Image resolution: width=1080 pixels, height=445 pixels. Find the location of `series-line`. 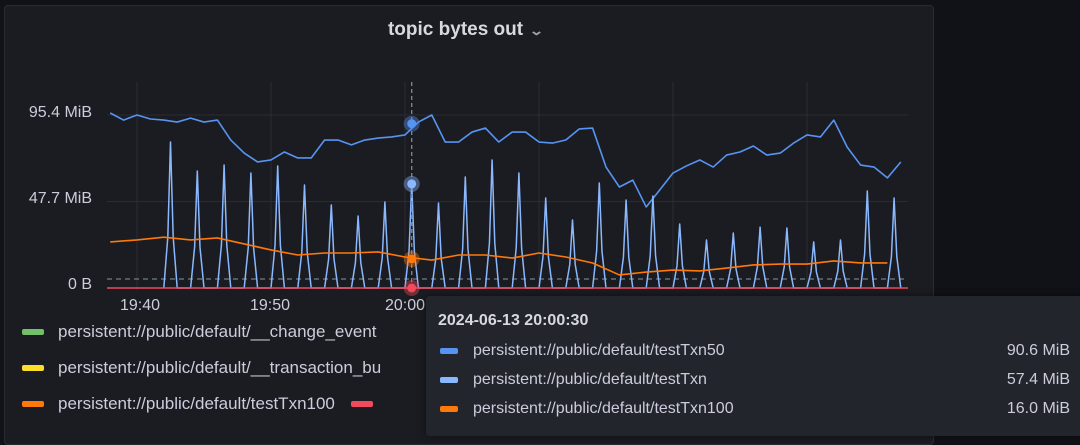

series-line is located at coordinates (499, 256).